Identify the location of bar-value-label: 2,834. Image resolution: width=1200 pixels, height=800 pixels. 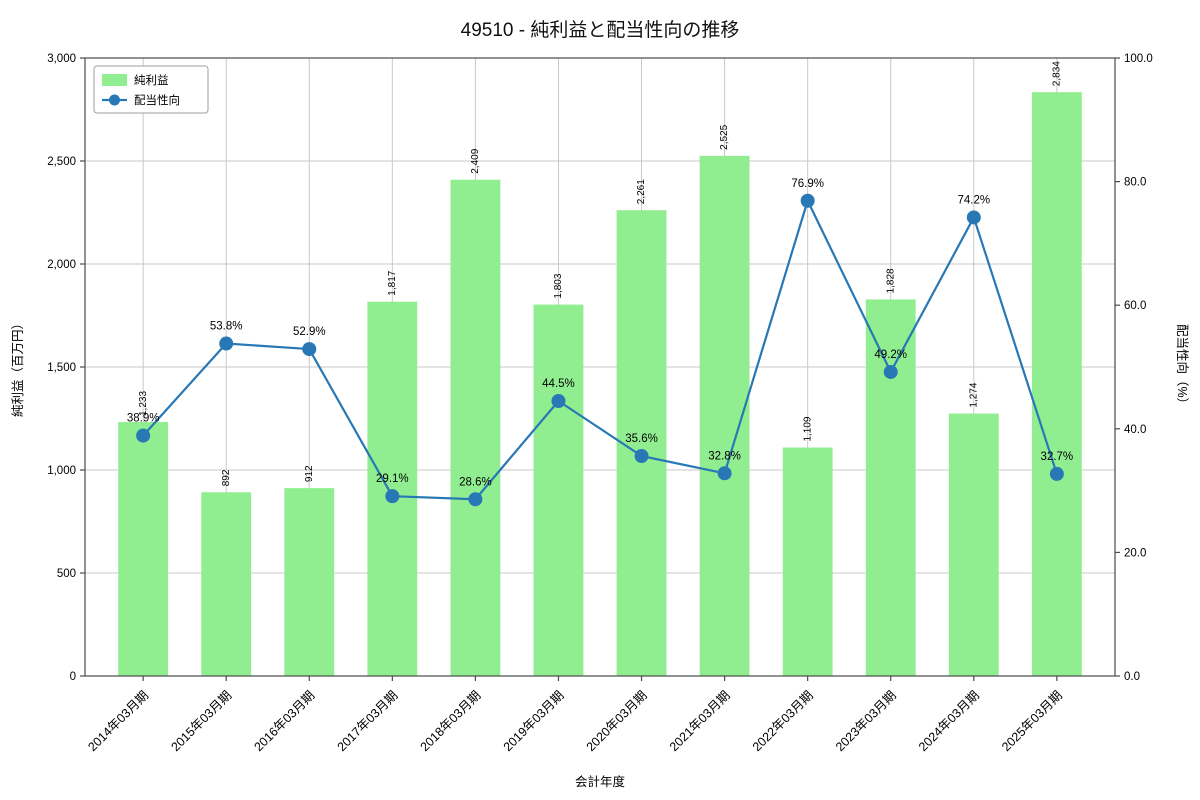
(1056, 73).